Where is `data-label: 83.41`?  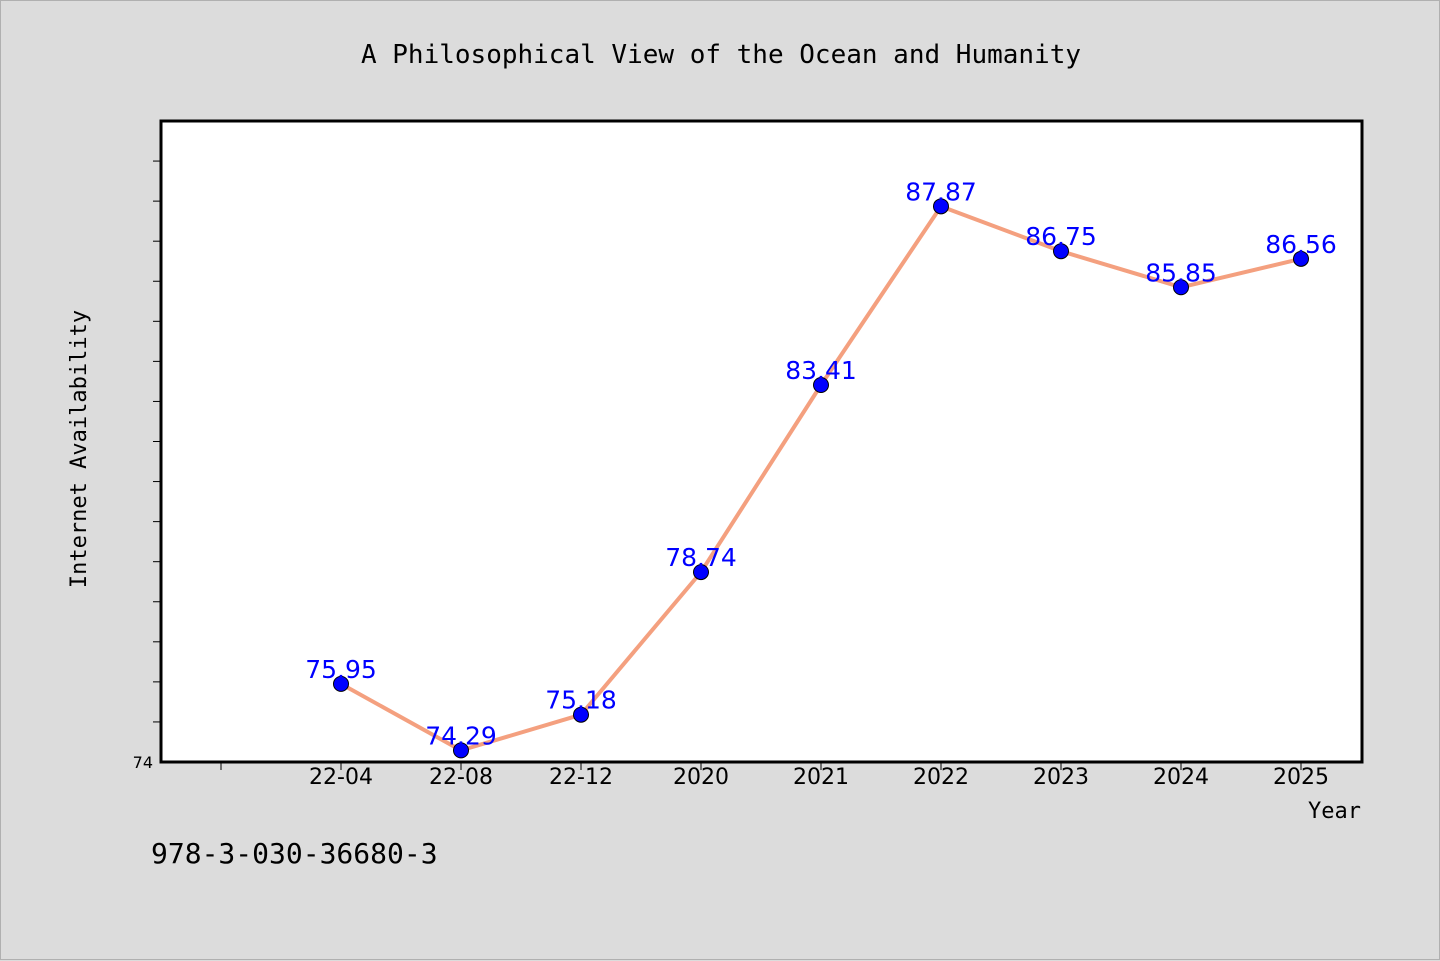 data-label: 83.41 is located at coordinates (821, 370).